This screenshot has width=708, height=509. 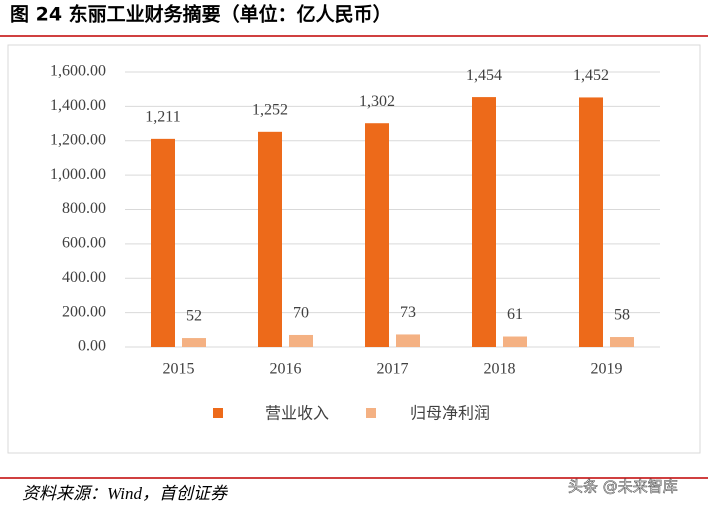 I want to click on x-tick-label: 2016, so click(x=286, y=369).